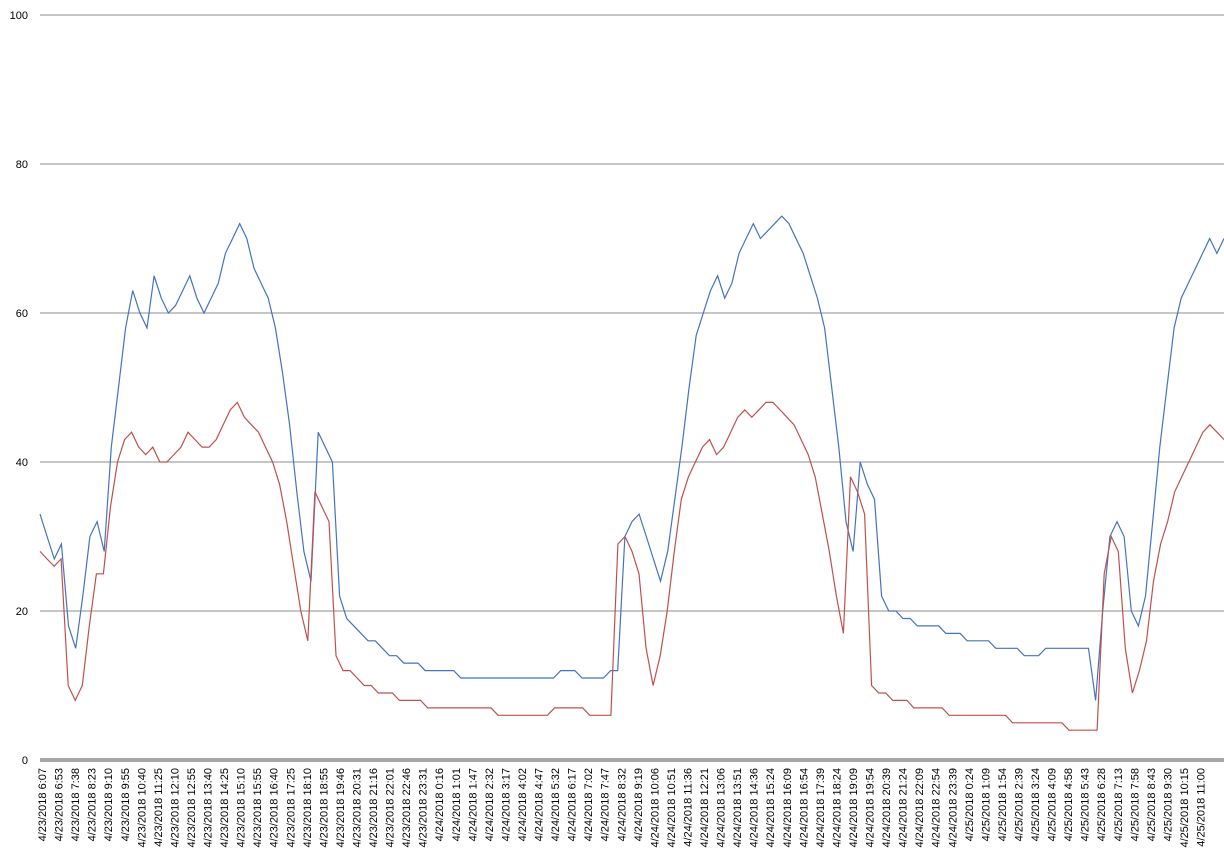  What do you see at coordinates (705, 808) in the screenshot?
I see `x-tick-label: 4/24/2018 12:21` at bounding box center [705, 808].